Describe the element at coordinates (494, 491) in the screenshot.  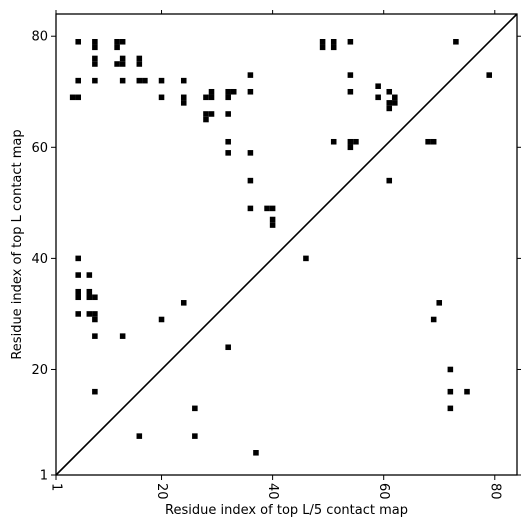
I see `x-tick-label: 80` at that location.